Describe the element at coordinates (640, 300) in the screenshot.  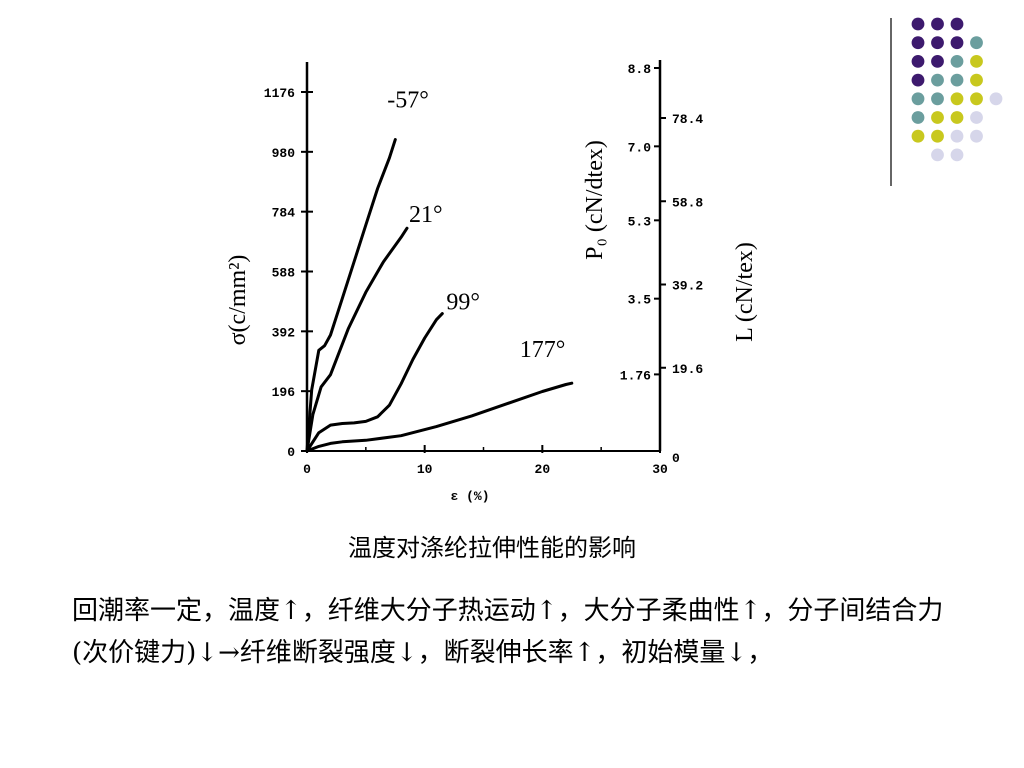
I see `p0-tick-label: 3.5` at that location.